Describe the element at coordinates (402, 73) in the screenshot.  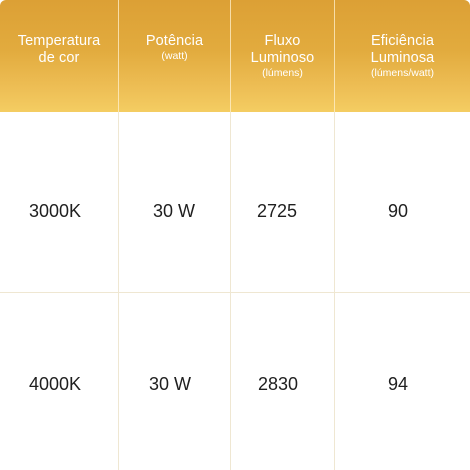
I see `header-subtitle: (lúmens/watt)` at that location.